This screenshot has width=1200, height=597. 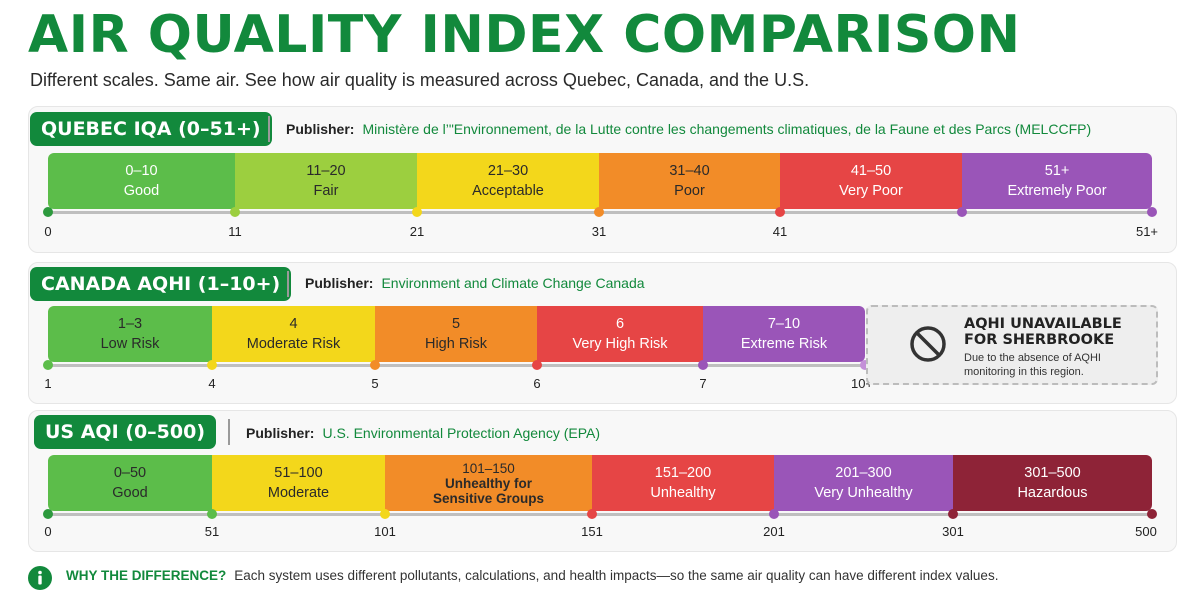 I want to click on us-segment-moderate: 51–100 Moderate, so click(x=298, y=483).